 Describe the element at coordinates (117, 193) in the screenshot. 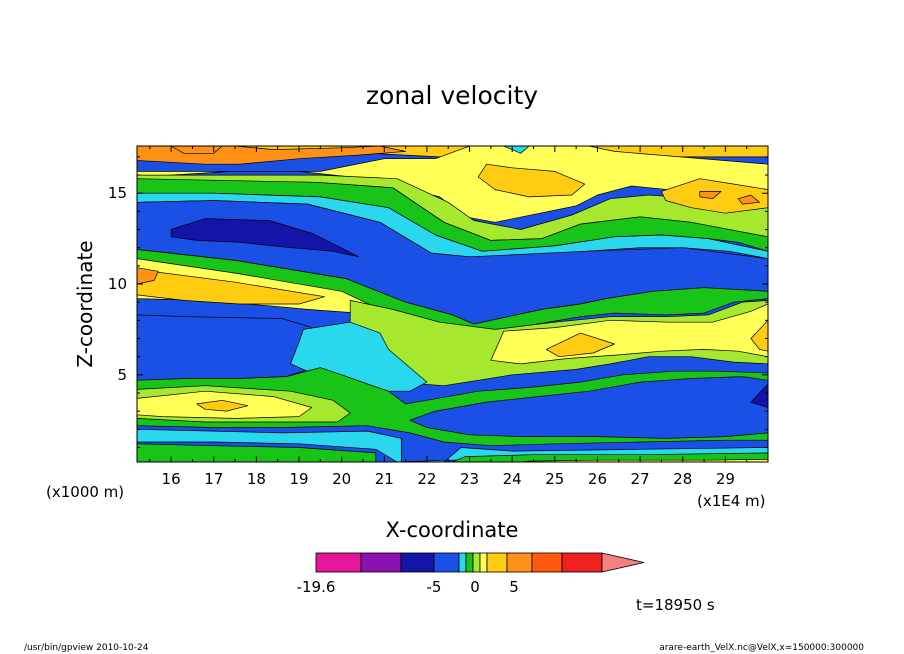

I see `y-tick-label: 15` at that location.